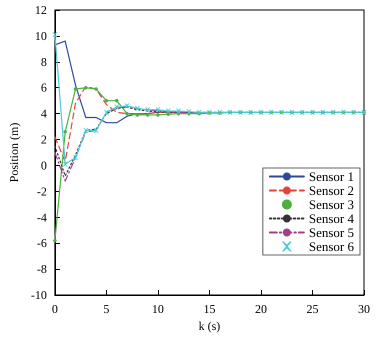 The image size is (376, 337). I want to click on y-tick-label: 2, so click(43, 139).